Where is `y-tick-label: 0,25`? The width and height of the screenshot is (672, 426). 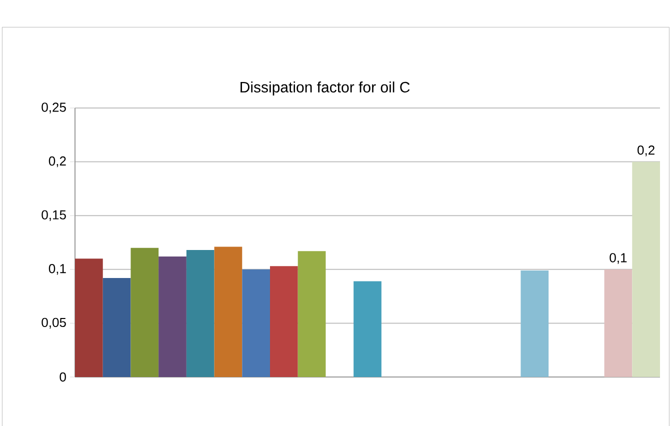 y-tick-label: 0,25 is located at coordinates (54, 108).